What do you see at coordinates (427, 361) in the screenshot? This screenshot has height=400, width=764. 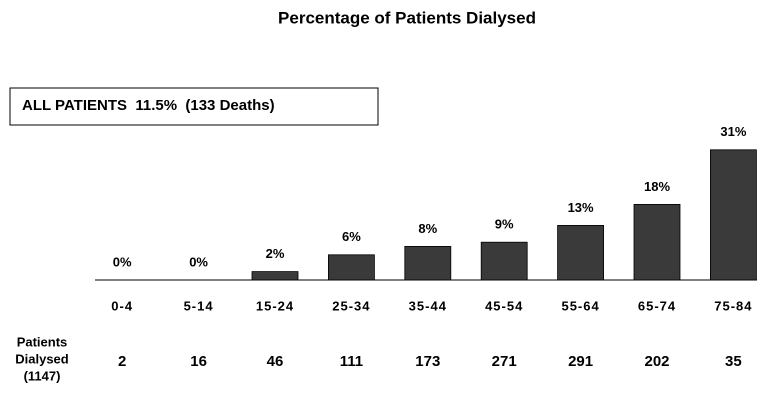 I see `row-value: 173` at bounding box center [427, 361].